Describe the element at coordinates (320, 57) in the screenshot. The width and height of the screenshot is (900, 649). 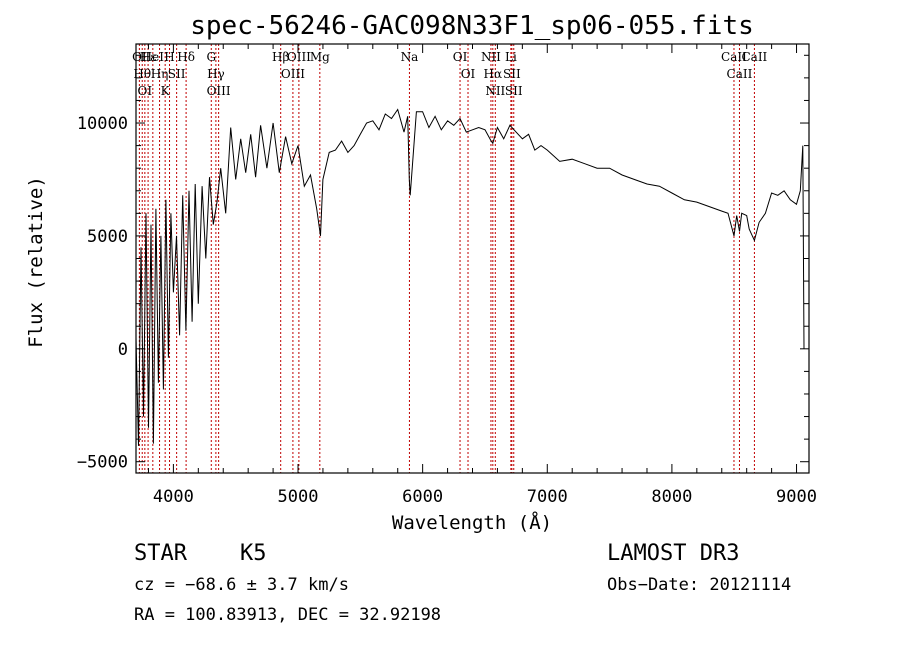
I see `spectral-line-label: Mg` at that location.